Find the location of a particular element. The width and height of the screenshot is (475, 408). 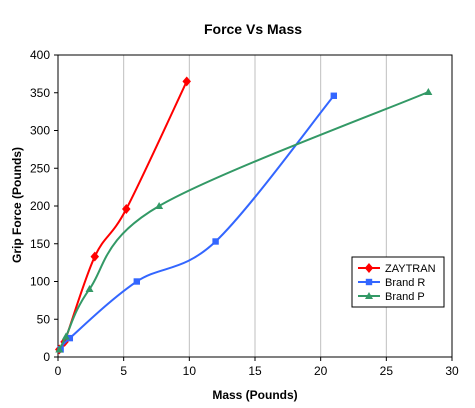

x-axis-label: Mass (Pounds) is located at coordinates (254, 395).